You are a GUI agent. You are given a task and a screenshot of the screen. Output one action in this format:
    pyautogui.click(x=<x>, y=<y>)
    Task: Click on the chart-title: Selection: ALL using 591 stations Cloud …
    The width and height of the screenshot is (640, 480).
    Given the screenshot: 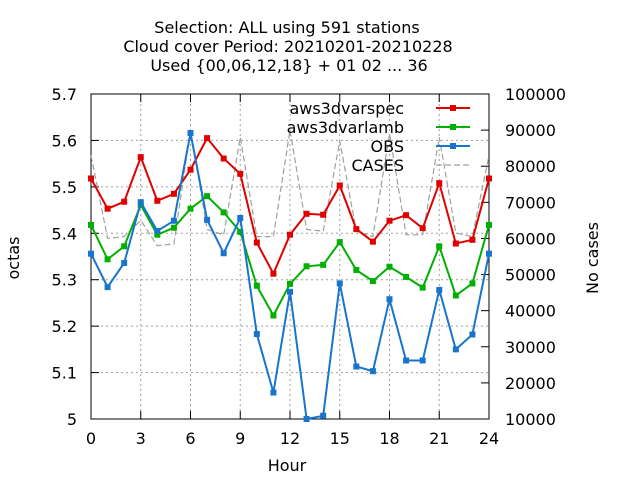 What is the action you would take?
    pyautogui.click(x=287, y=46)
    